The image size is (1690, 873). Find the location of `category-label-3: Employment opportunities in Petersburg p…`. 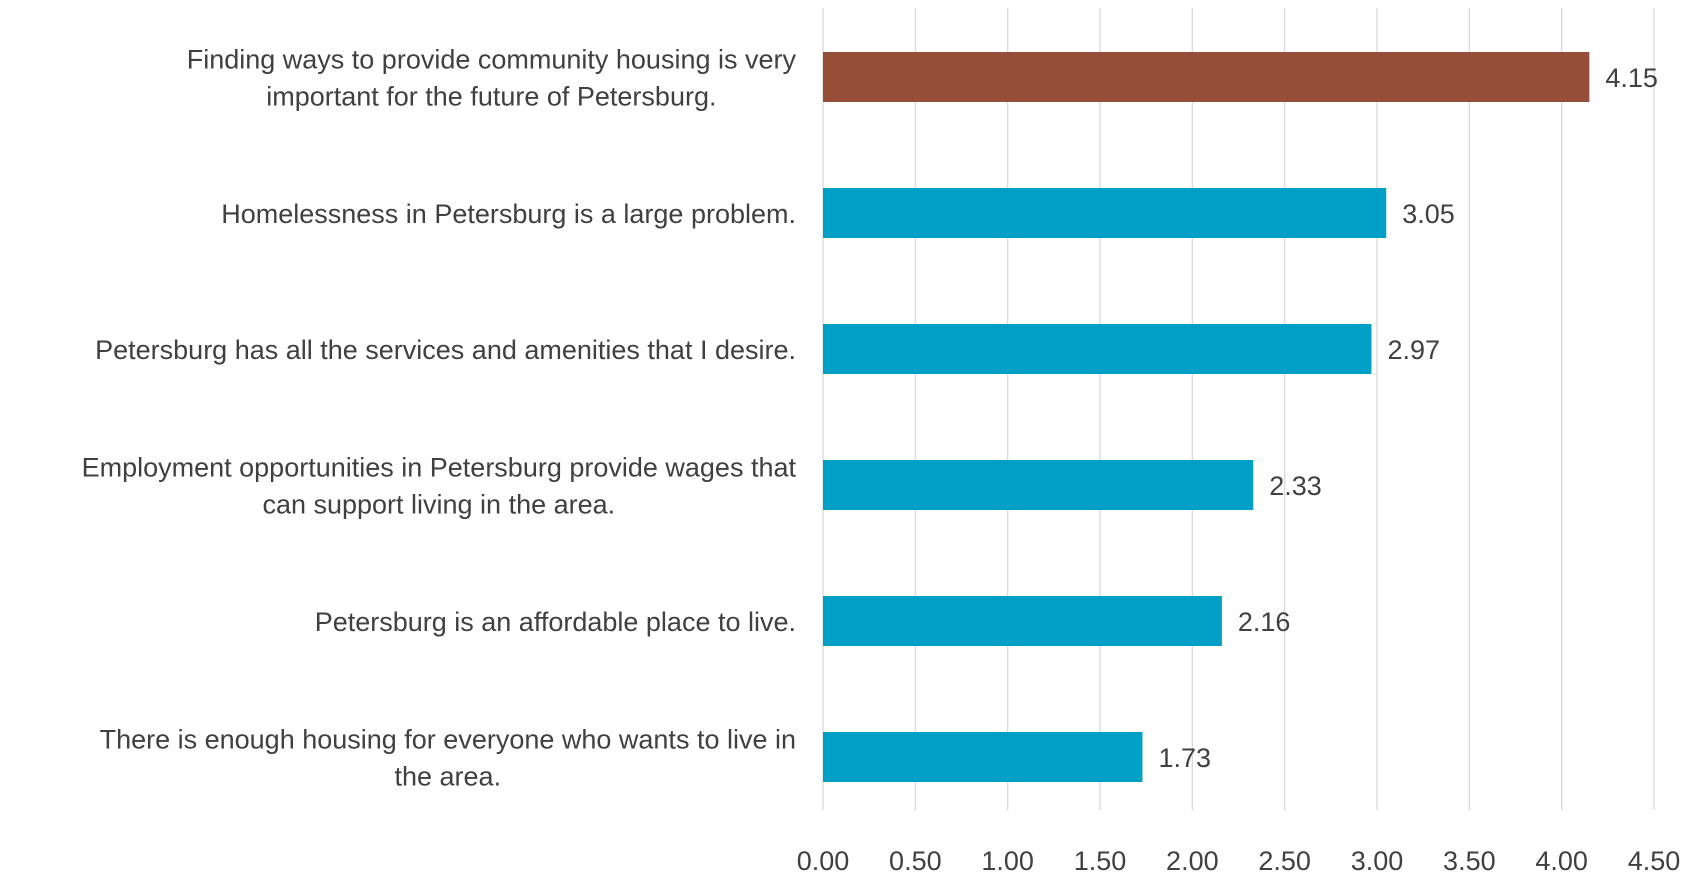

category-label-3: Employment opportunities in Petersburg p… is located at coordinates (439, 486).